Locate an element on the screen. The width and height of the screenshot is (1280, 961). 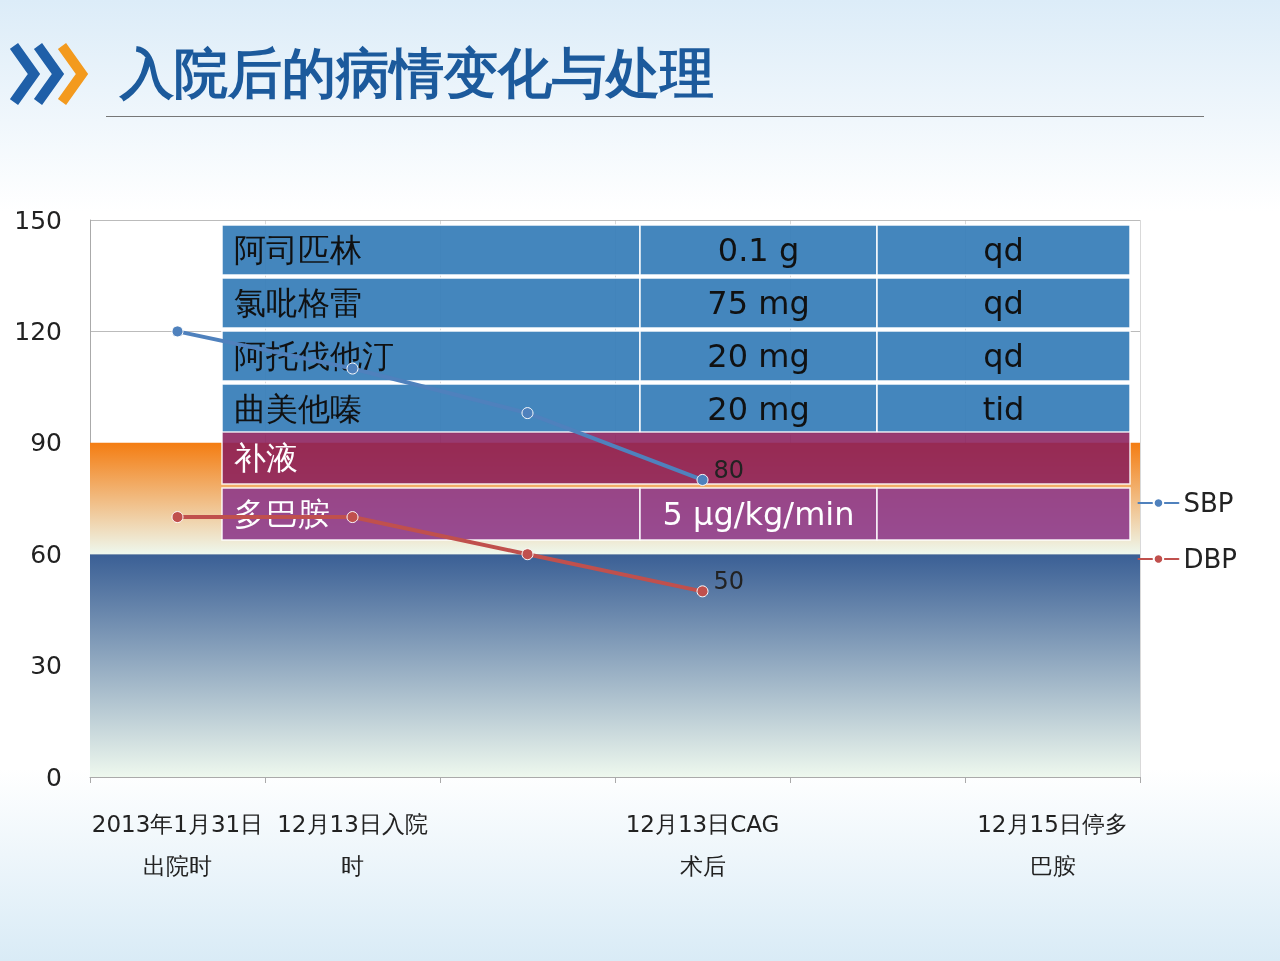
chart-title: 入院后的病情变化与处理 is located at coordinates (417, 74).